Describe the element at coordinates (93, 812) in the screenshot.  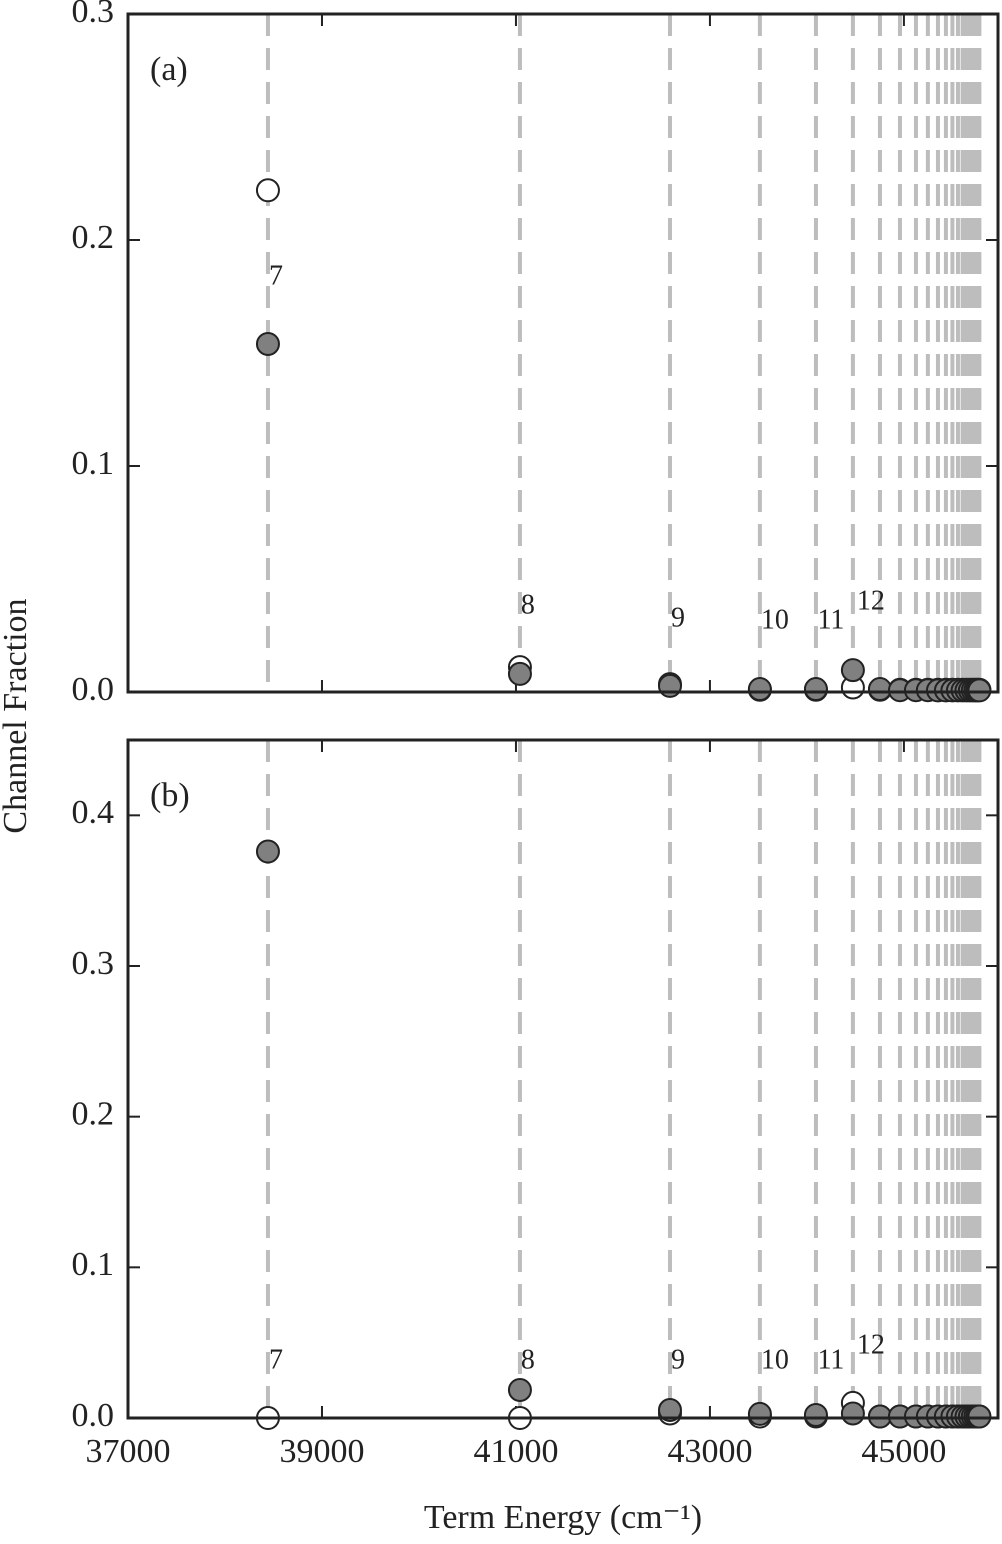
I see `y-tick-label: 0.4` at that location.